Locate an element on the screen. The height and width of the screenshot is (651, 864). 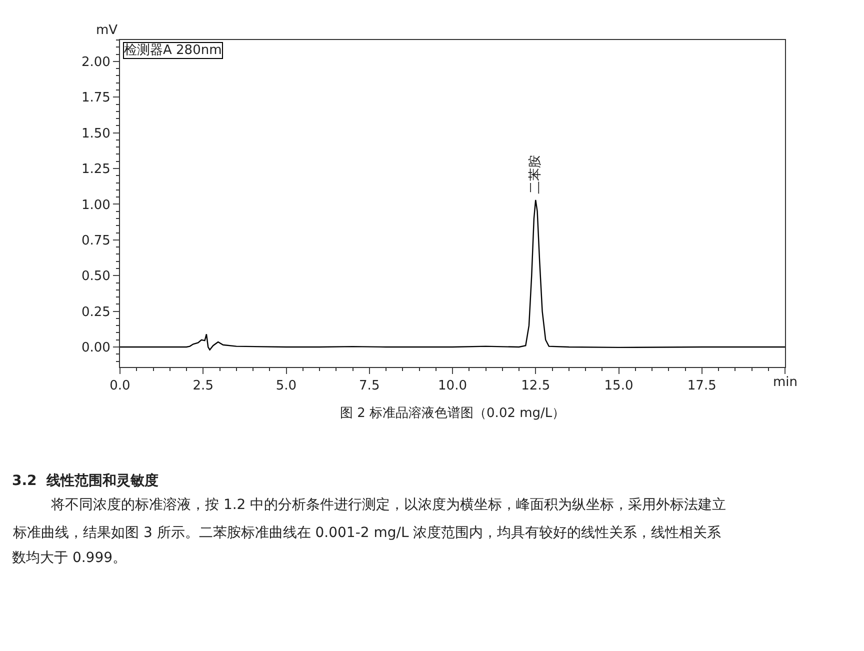
y-tick-label: 0.00 is located at coordinates (95, 348).